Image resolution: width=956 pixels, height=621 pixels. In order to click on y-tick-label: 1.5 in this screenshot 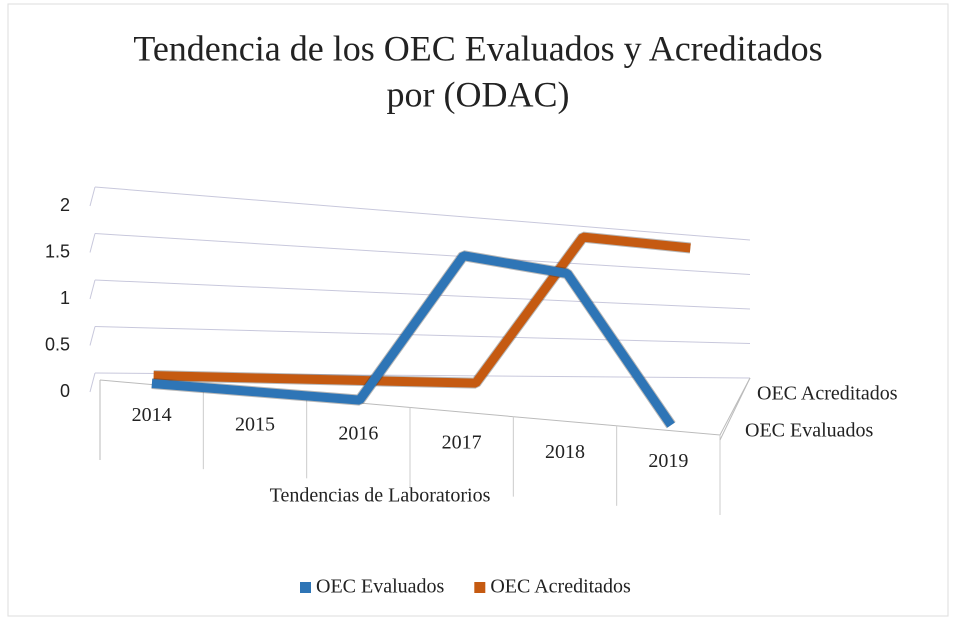, I will do `click(57, 251)`.